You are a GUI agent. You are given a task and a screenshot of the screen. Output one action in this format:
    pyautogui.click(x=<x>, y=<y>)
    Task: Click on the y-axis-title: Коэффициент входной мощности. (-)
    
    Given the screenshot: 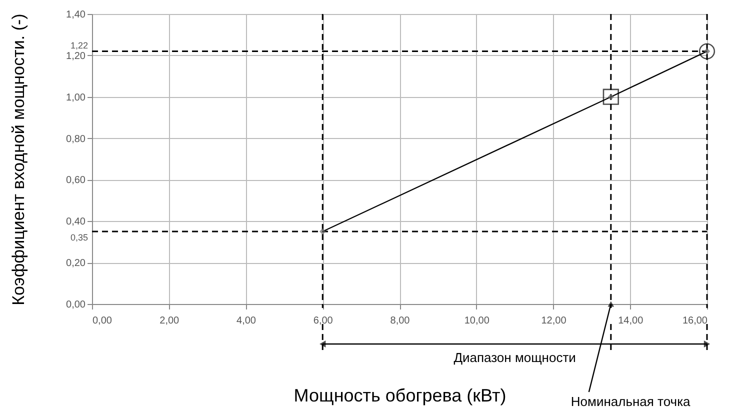 What is the action you would take?
    pyautogui.click(x=18, y=160)
    